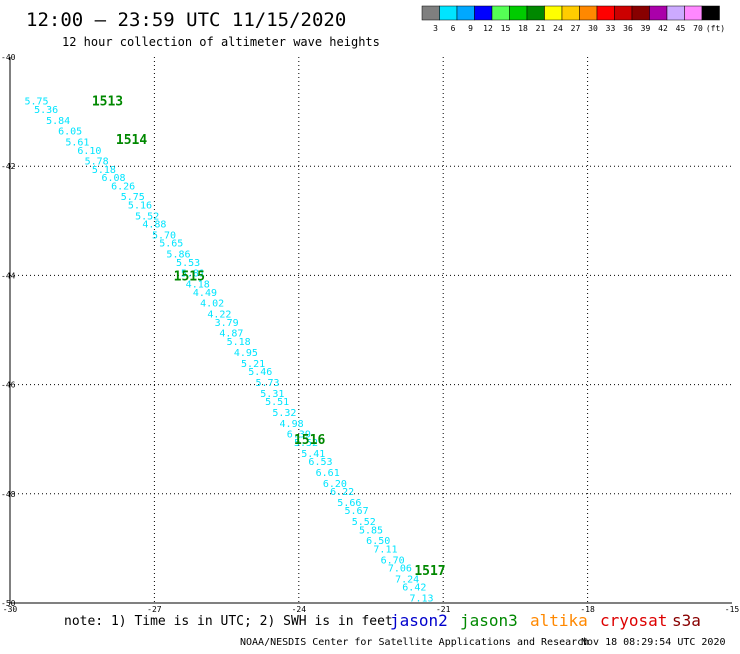 The image size is (740, 654). Describe the element at coordinates (8, 385) in the screenshot. I see `y-tick-label: -46` at that location.